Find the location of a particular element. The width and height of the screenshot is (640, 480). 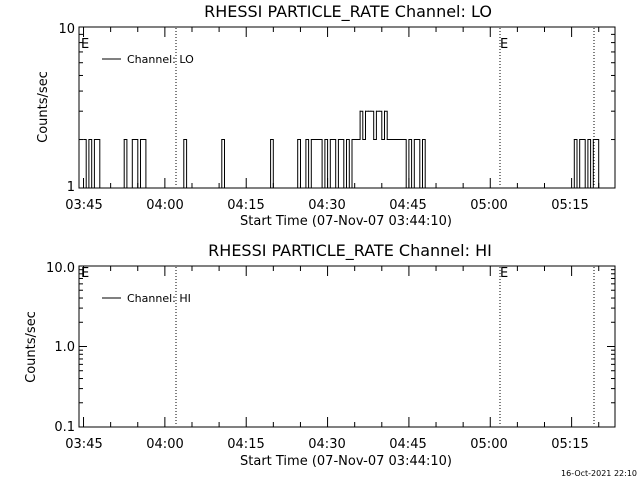

lo-x-tick-label: 04:45 is located at coordinates (407, 205).